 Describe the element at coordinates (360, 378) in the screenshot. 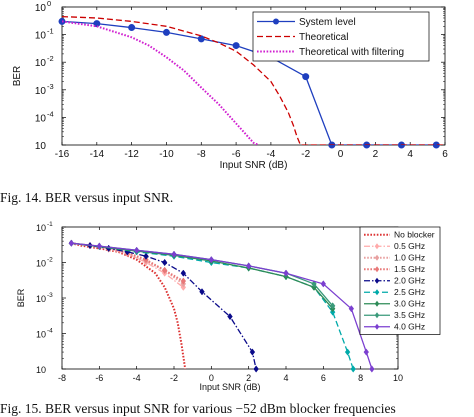

I see `x-tick-label: 8` at that location.